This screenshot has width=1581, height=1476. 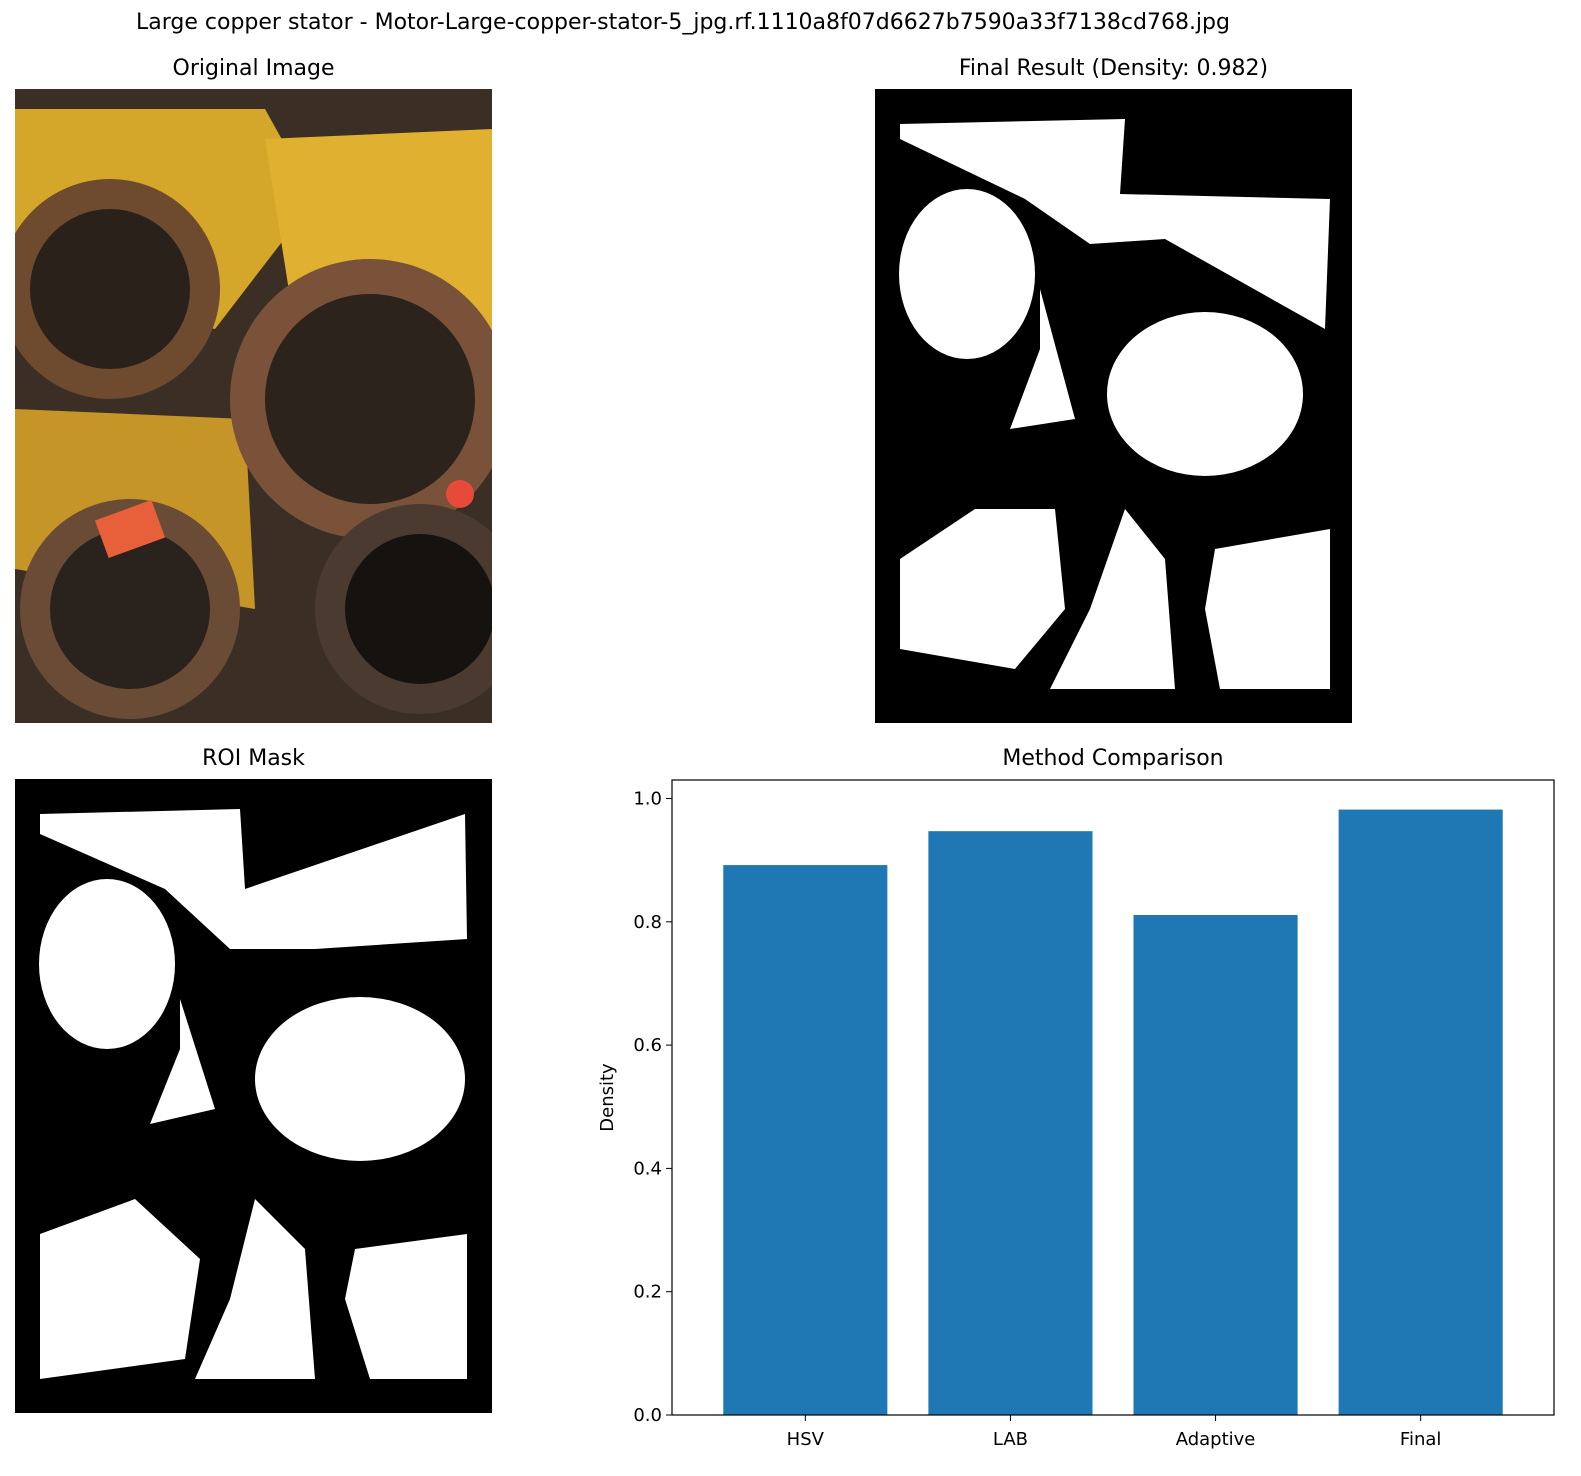 What do you see at coordinates (1420, 1439) in the screenshot?
I see `x-tick-label: Final` at bounding box center [1420, 1439].